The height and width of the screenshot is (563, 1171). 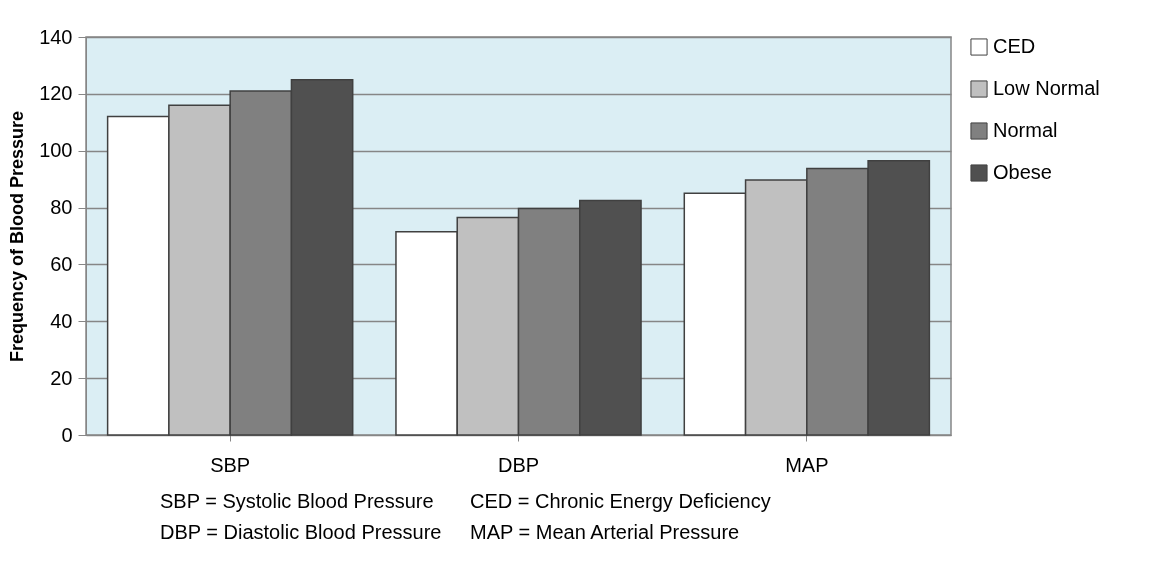 I want to click on y-tick-label: 60, so click(x=61, y=263).